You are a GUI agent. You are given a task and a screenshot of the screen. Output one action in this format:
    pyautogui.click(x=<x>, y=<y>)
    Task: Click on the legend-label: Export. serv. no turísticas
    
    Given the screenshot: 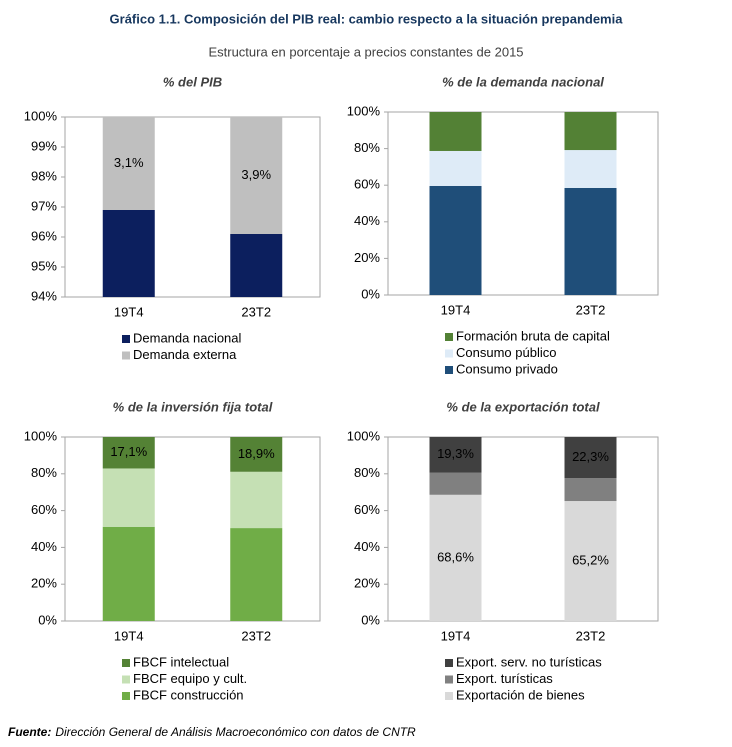 What is the action you would take?
    pyautogui.click(x=529, y=661)
    